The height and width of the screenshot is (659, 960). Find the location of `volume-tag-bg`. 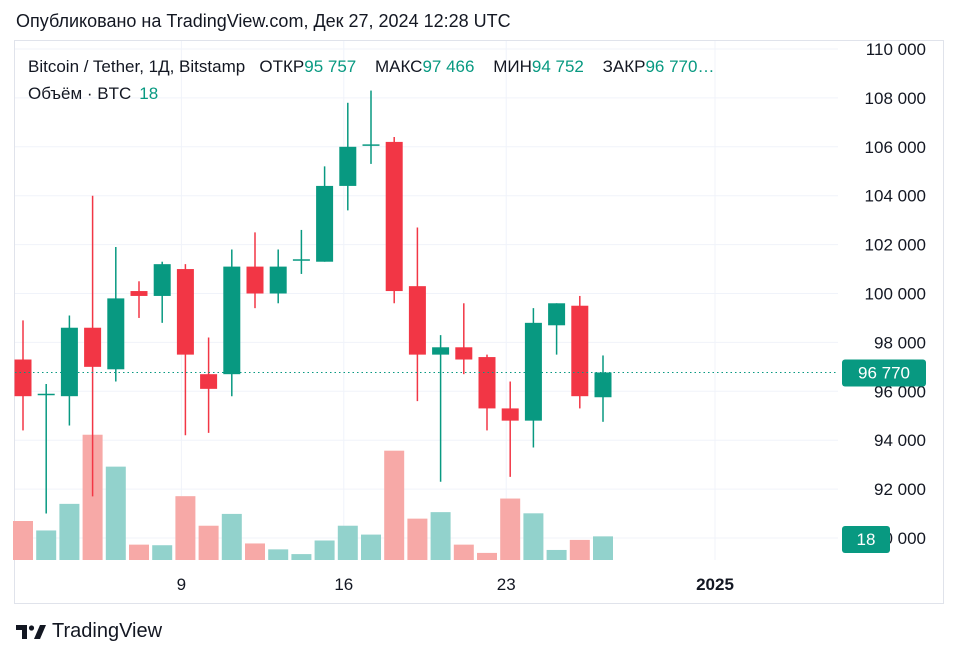

volume-tag-bg is located at coordinates (866, 539).